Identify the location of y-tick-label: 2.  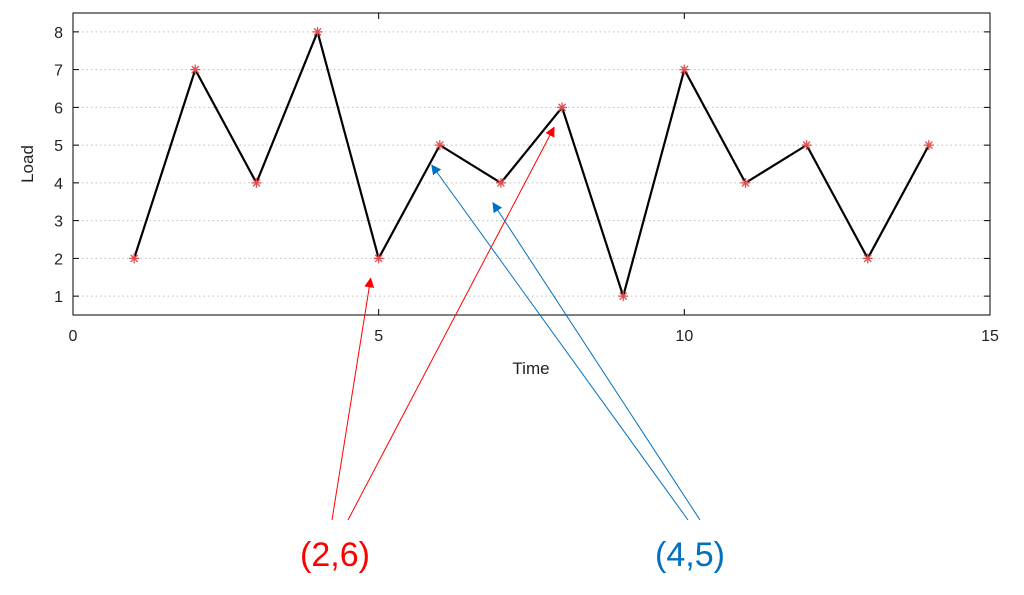
(58, 259).